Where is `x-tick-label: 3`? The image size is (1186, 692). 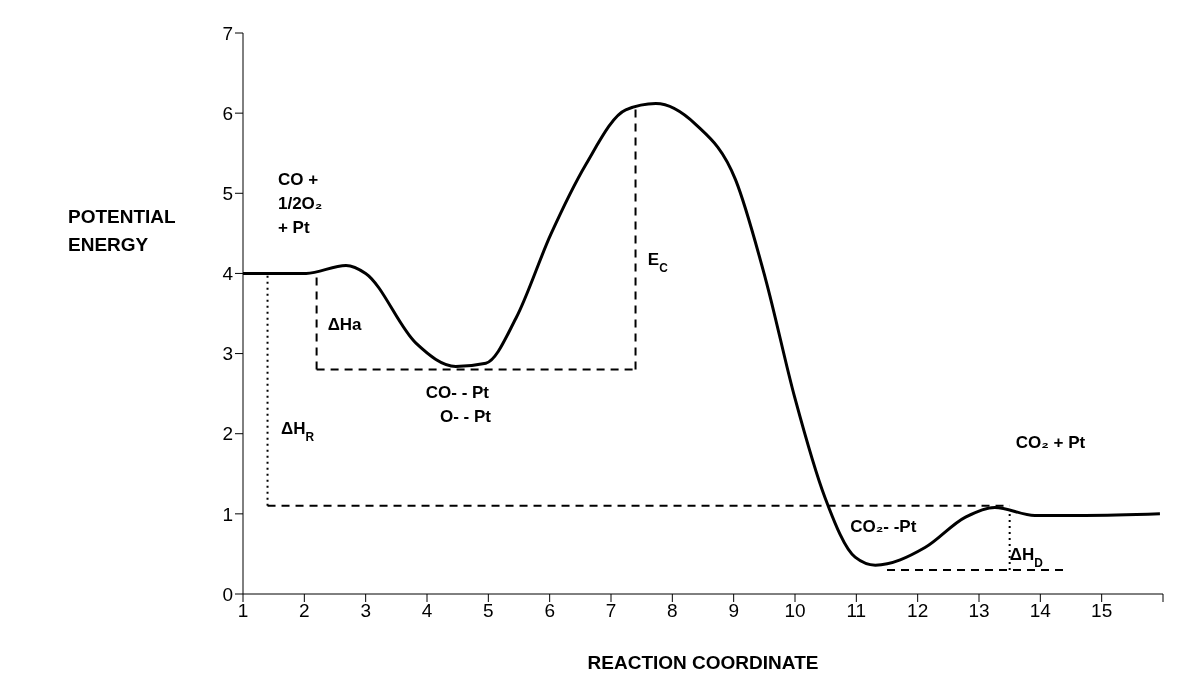
x-tick-label: 3 is located at coordinates (365, 611).